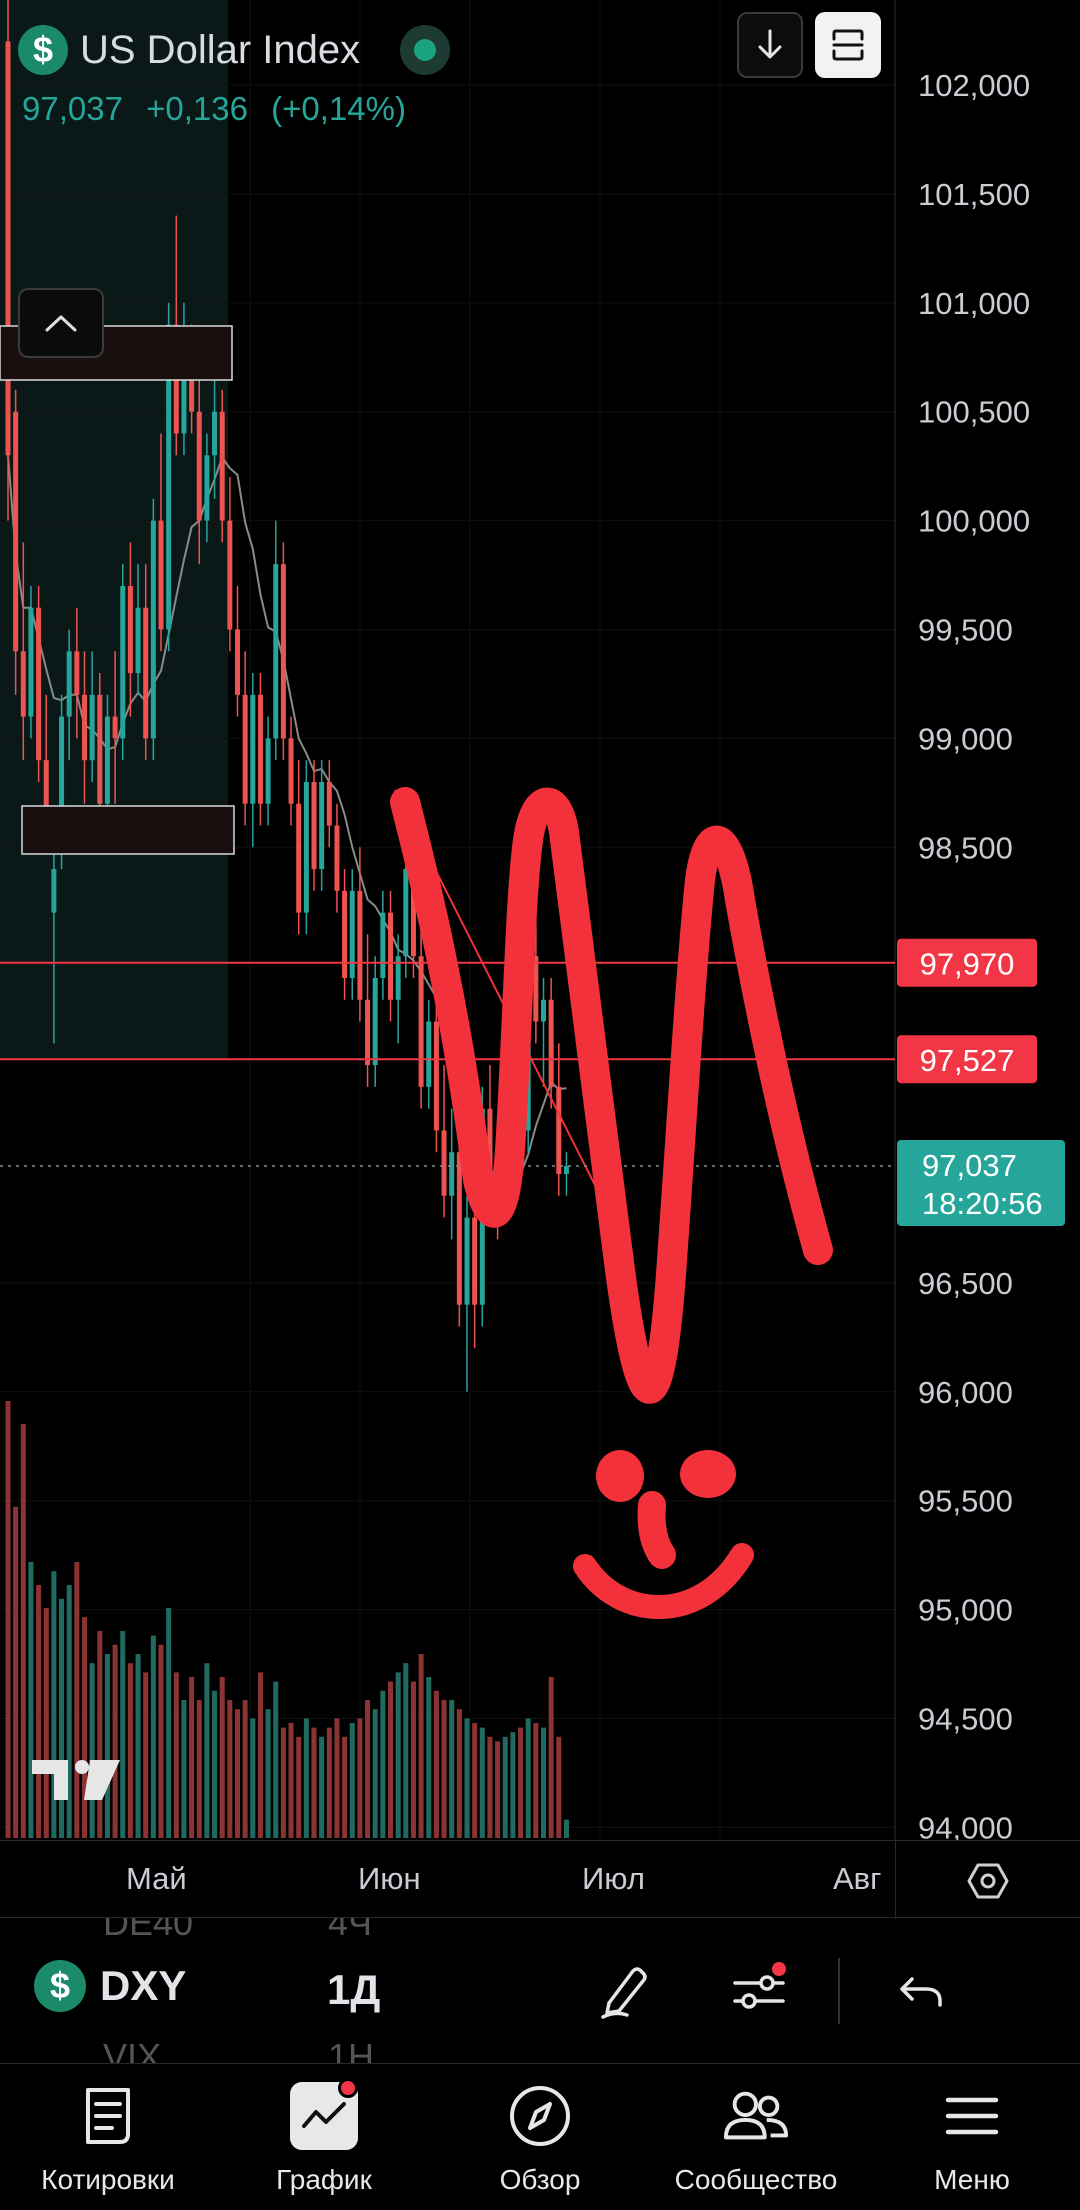 This screenshot has height=2210, width=1080. I want to click on x-label-may: Май, so click(156, 1878).